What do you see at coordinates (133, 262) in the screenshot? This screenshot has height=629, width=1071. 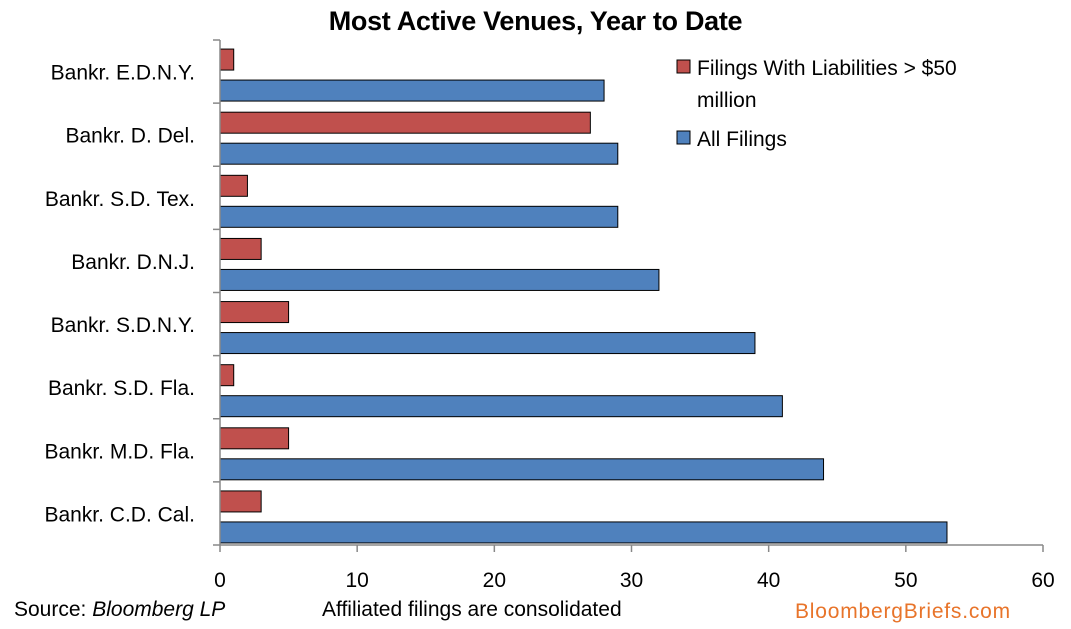 I see `category-label: Bankr. D.N.J.` at bounding box center [133, 262].